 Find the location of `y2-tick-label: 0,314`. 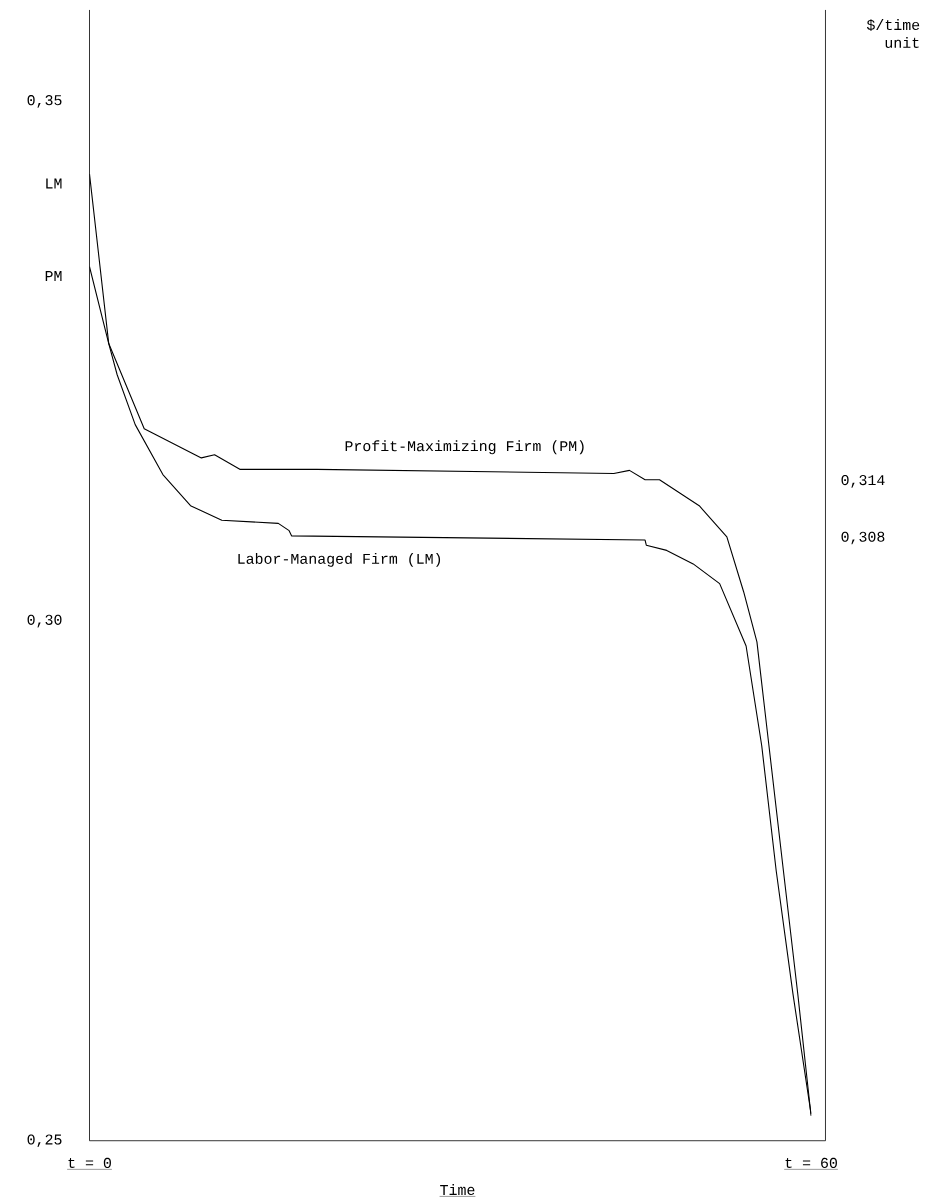

y2-tick-label: 0,314 is located at coordinates (863, 481).